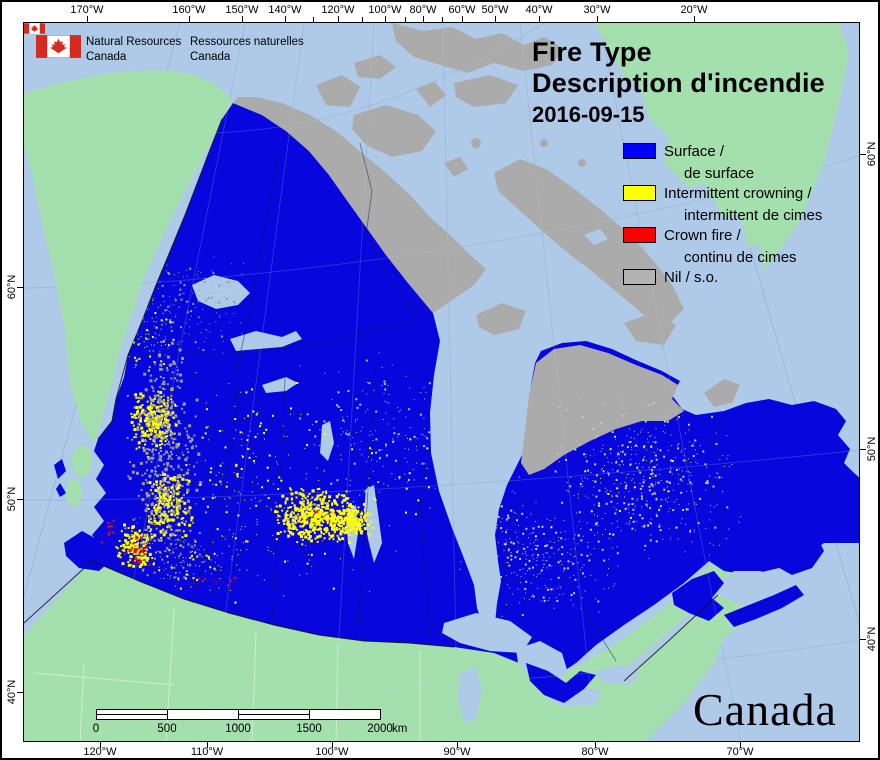 The width and height of the screenshot is (880, 760). What do you see at coordinates (740, 752) in the screenshot?
I see `axis-label: 70°W` at bounding box center [740, 752].